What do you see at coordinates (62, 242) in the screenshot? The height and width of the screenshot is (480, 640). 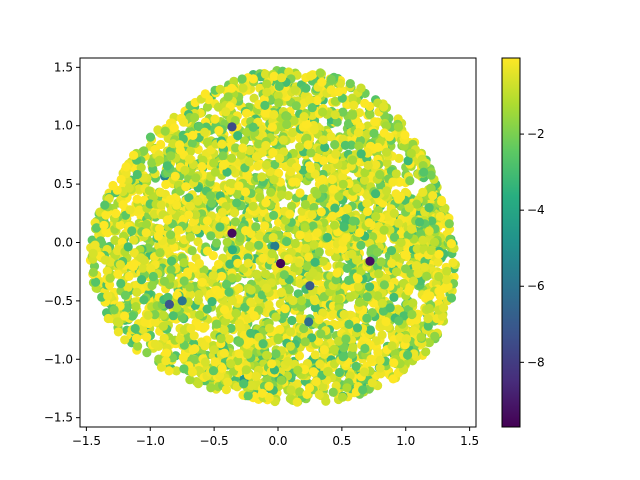 I see `y-axis: −1.5 −1.0 −0.5 0.0 0.5 1.0 1.5` at bounding box center [62, 242].